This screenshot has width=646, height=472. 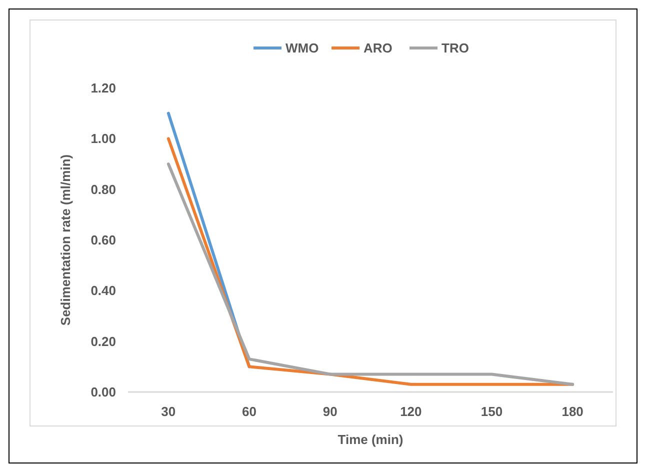 I want to click on y-tick-label: 1.20, so click(x=103, y=88).